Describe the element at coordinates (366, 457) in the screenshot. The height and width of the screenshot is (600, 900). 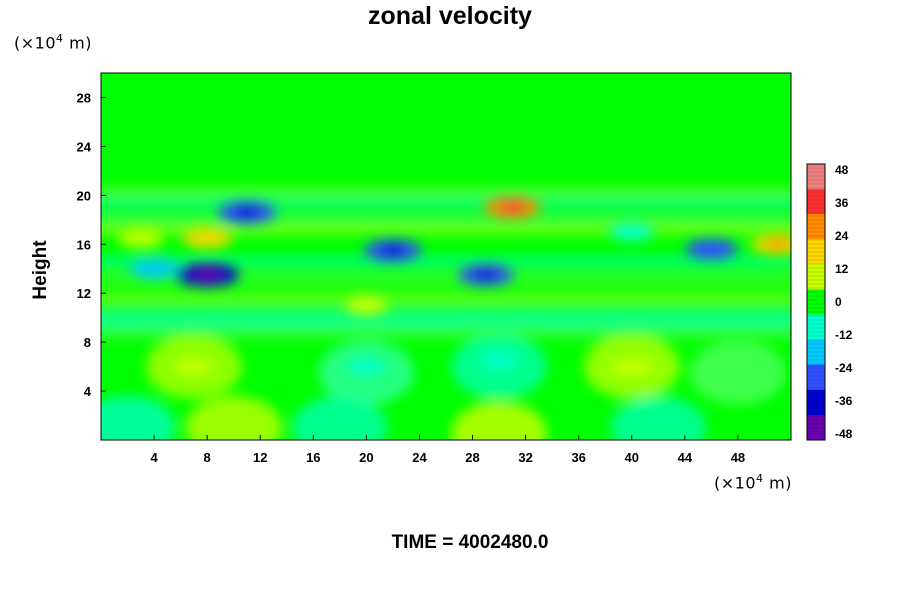
I see `x-tick-label: 20` at that location.